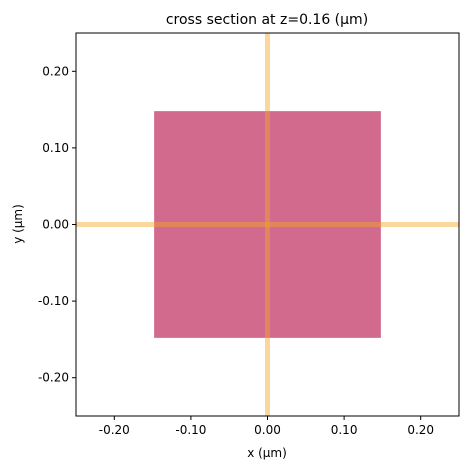 This screenshot has height=470, width=469. What do you see at coordinates (53, 378) in the screenshot?
I see `y-tick-label: -0.20` at bounding box center [53, 378].